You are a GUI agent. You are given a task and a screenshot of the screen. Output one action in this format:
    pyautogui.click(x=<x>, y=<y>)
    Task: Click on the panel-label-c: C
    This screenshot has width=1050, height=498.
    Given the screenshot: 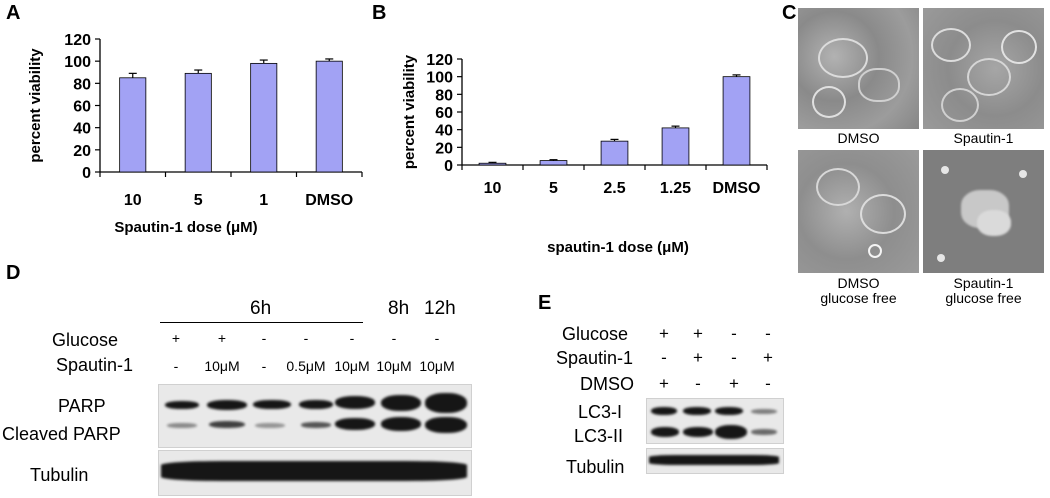 What is the action you would take?
    pyautogui.click(x=789, y=13)
    